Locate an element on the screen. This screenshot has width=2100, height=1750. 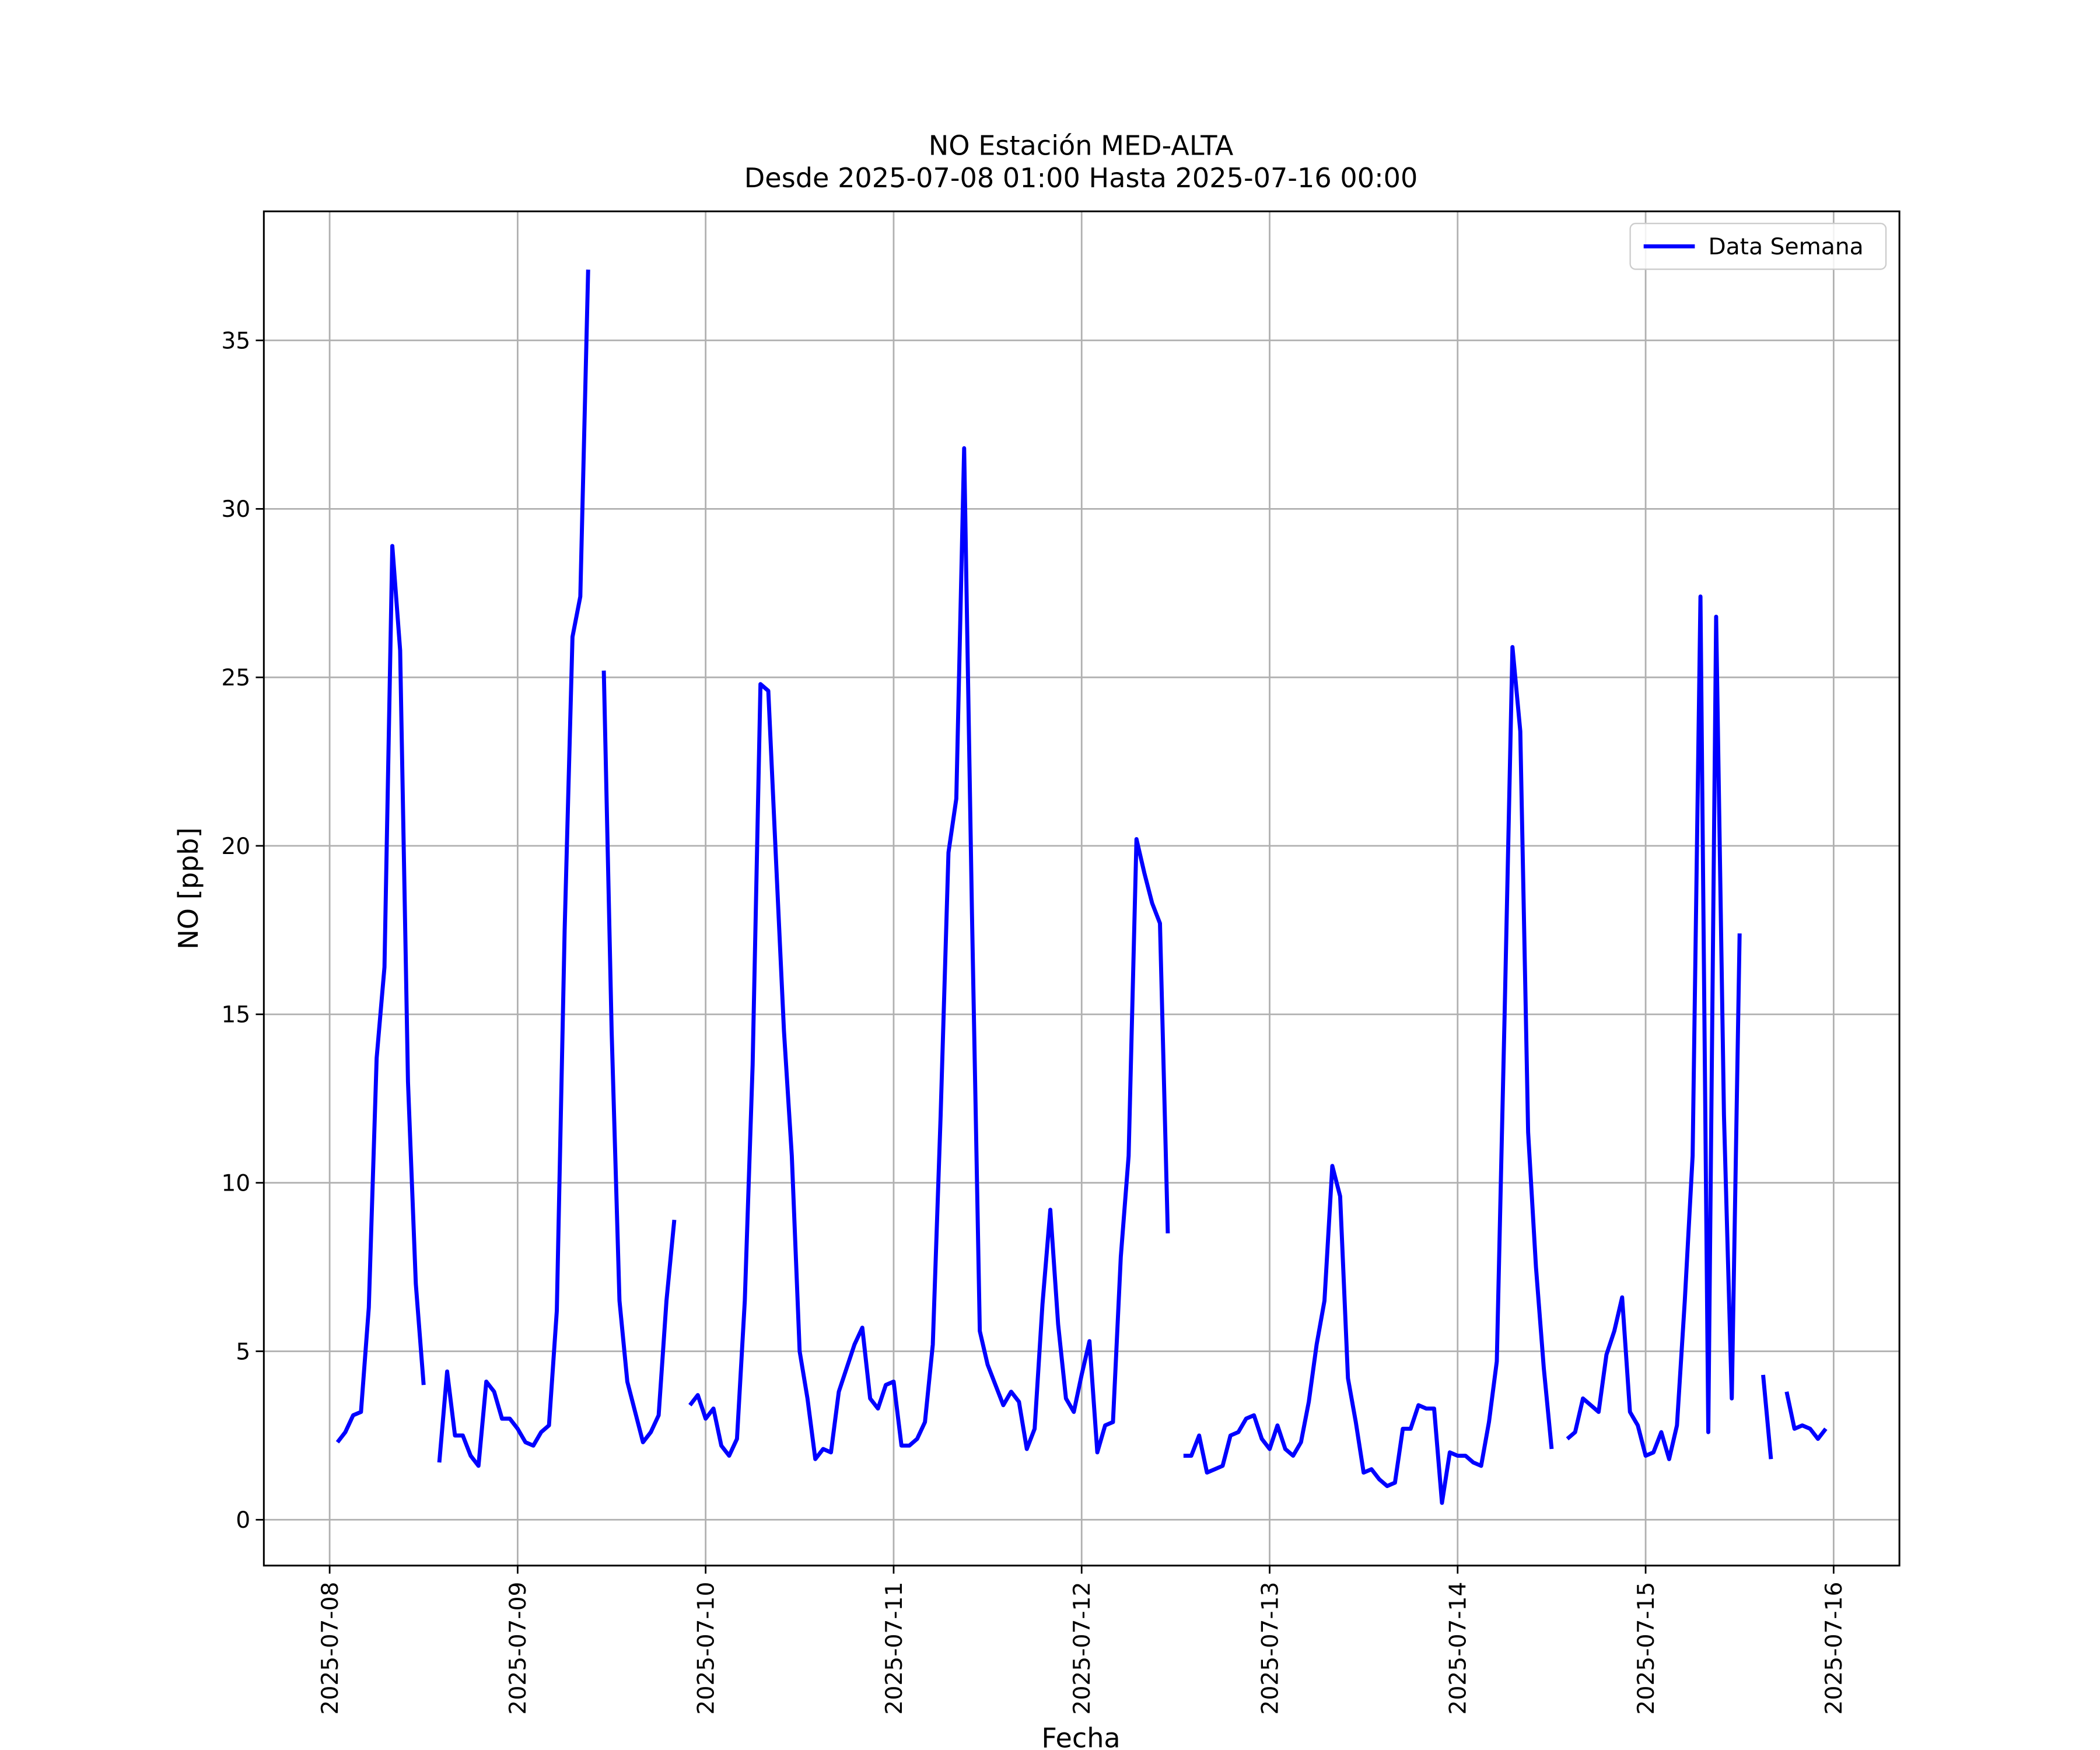
y-tick-label: 35 is located at coordinates (235, 341).